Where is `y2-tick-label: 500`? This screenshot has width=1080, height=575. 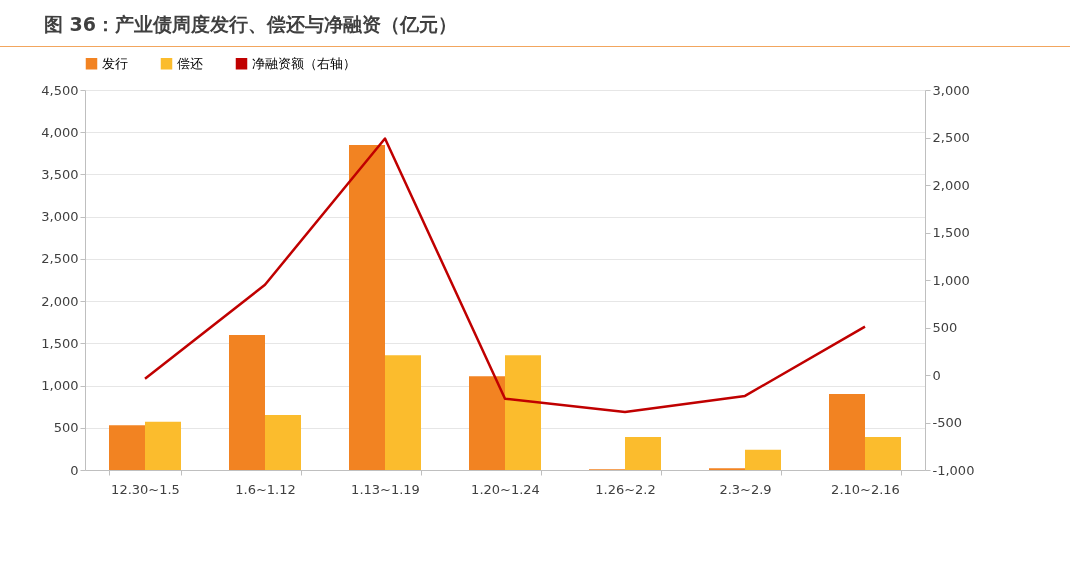 y2-tick-label: 500 is located at coordinates (945, 327).